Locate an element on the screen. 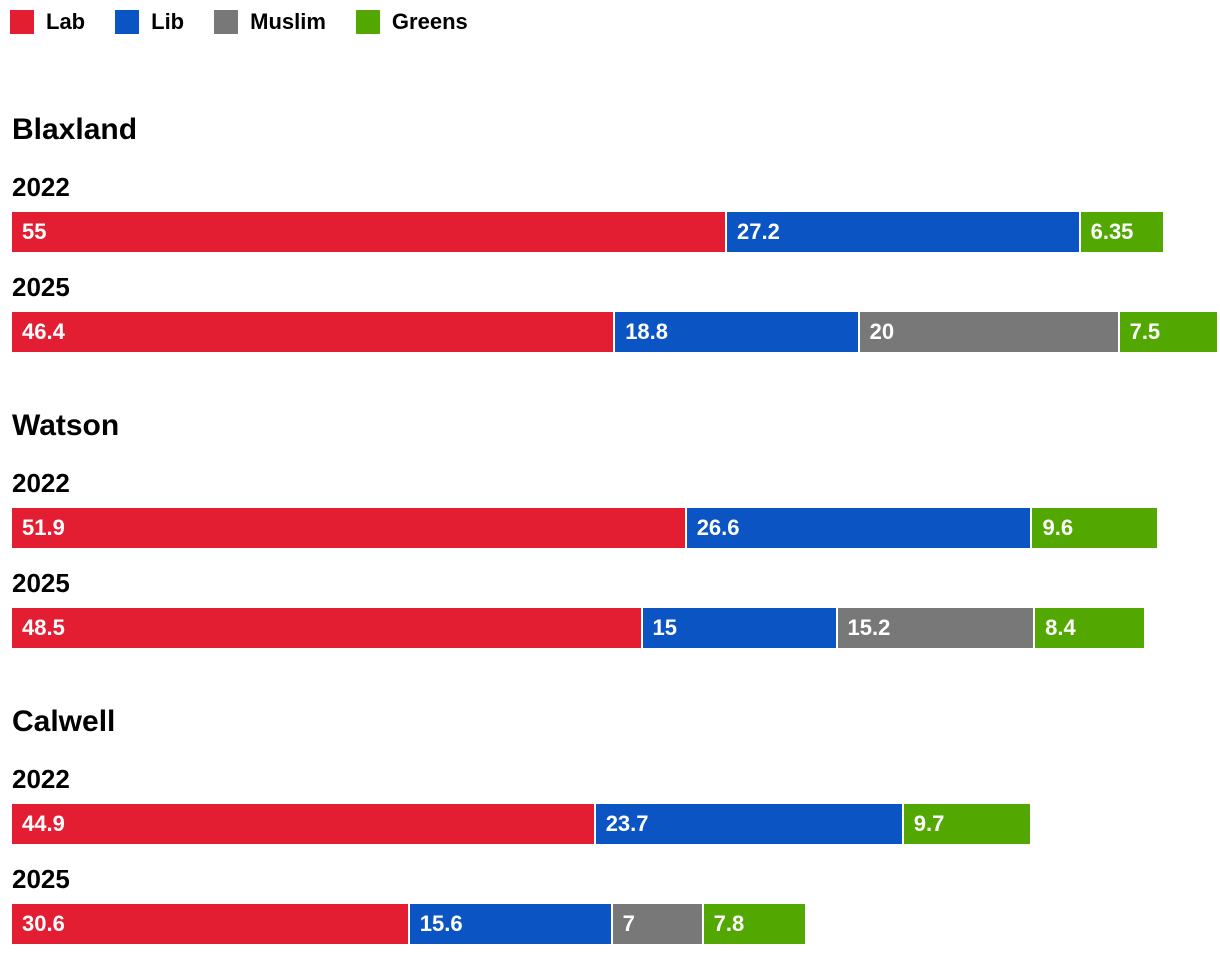  legend-item-greens: Greens is located at coordinates (411, 22).